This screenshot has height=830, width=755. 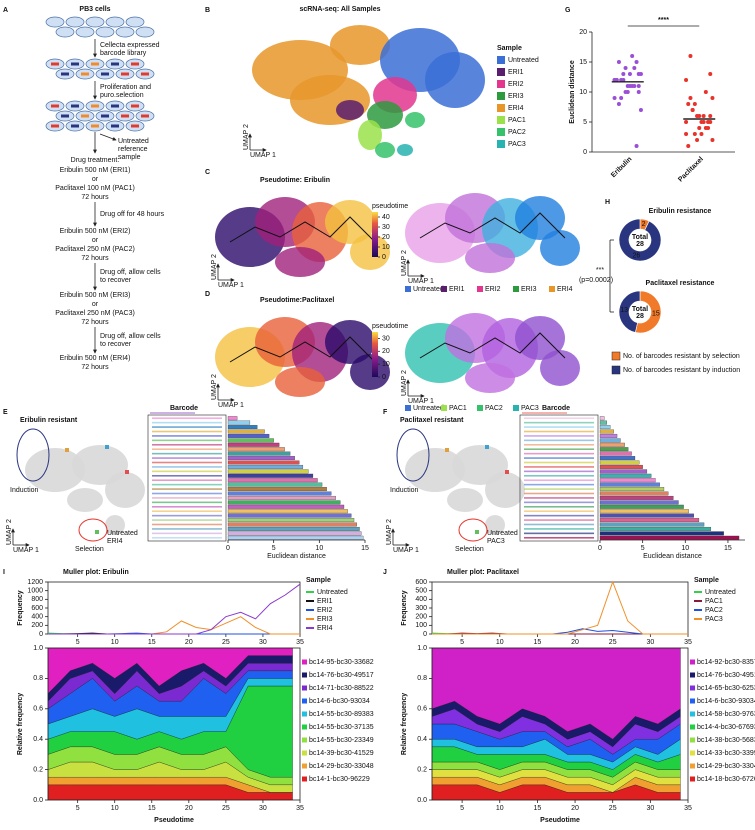 I want to click on center-label: Total, so click(x=640, y=237).